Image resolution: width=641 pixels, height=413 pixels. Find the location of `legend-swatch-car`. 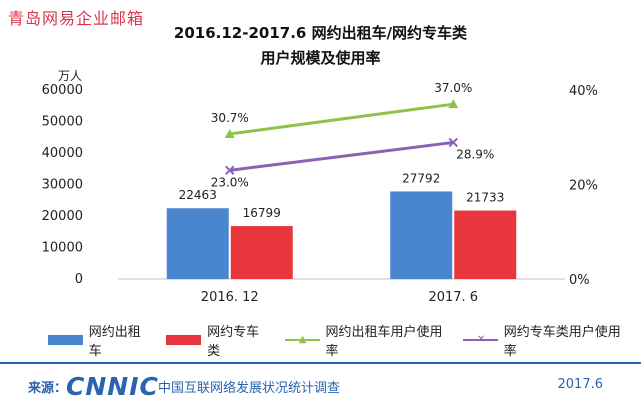

legend-swatch-car is located at coordinates (184, 340).